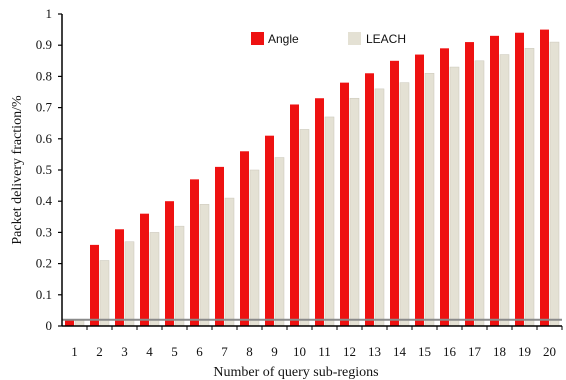  I want to click on x-tick-label: 18, so click(499, 351).